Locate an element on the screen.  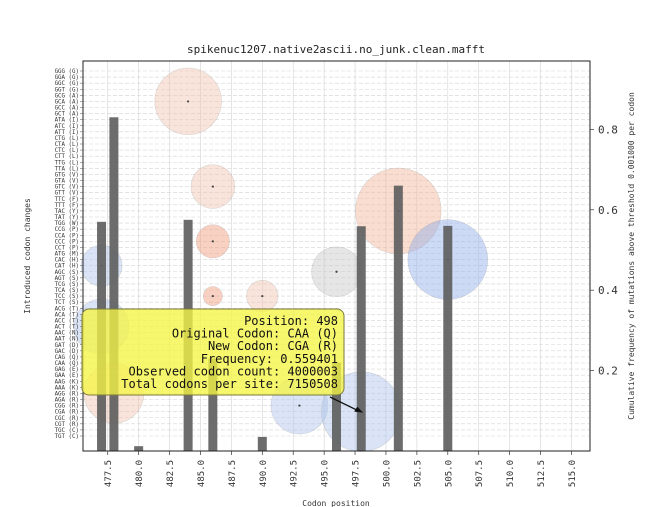
codon-tick-label: GCT (A) is located at coordinates (67, 115).